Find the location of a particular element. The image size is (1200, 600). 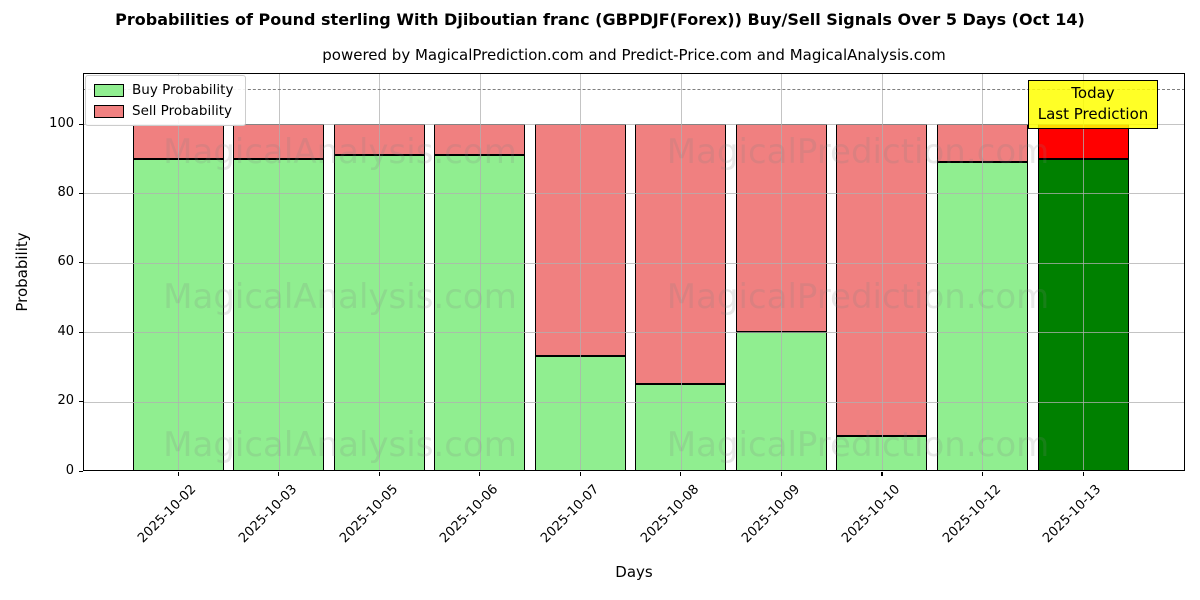

legend-item-sell: Sell Probability is located at coordinates (163, 111).